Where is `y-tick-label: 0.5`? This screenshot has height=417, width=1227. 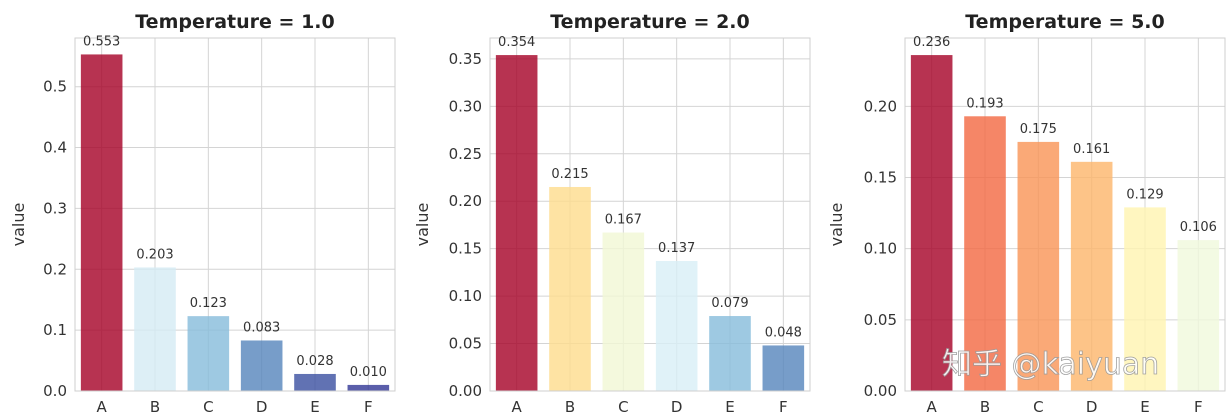
y-tick-label: 0.5 is located at coordinates (55, 87).